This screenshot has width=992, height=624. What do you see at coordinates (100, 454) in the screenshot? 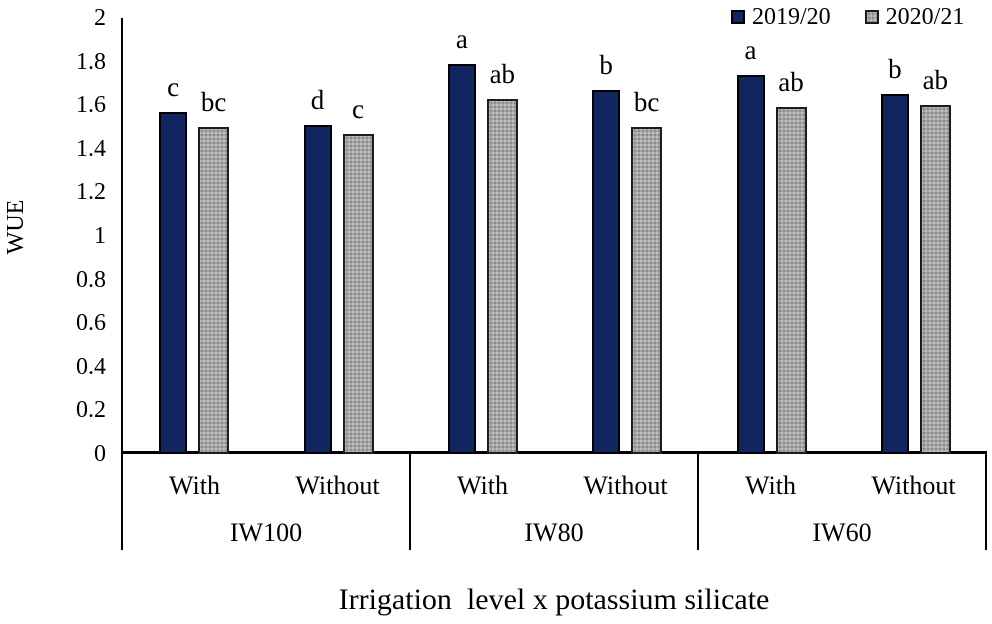
I see `y-tick-label: 0` at bounding box center [100, 454].